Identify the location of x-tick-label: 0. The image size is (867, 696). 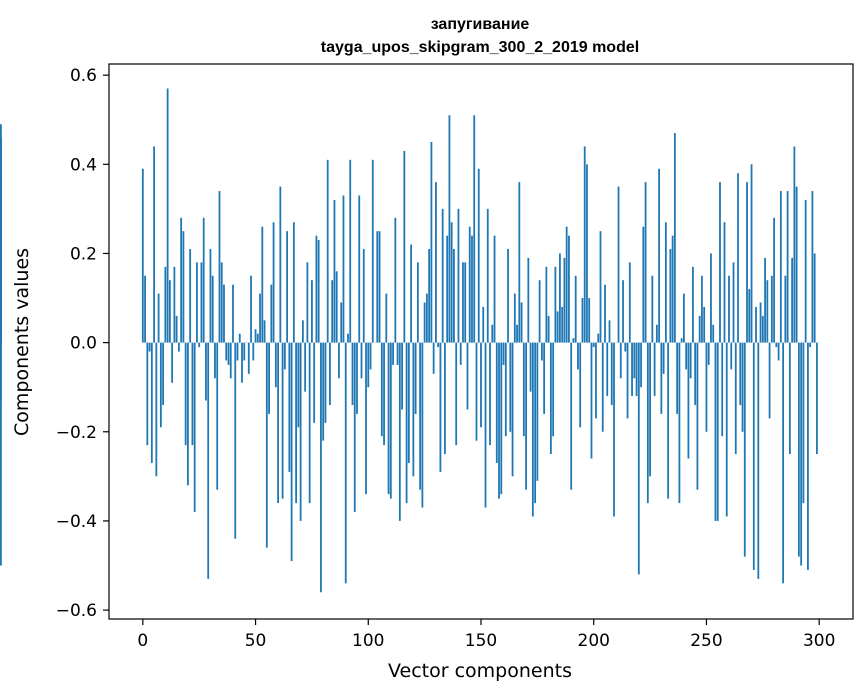
(142, 641).